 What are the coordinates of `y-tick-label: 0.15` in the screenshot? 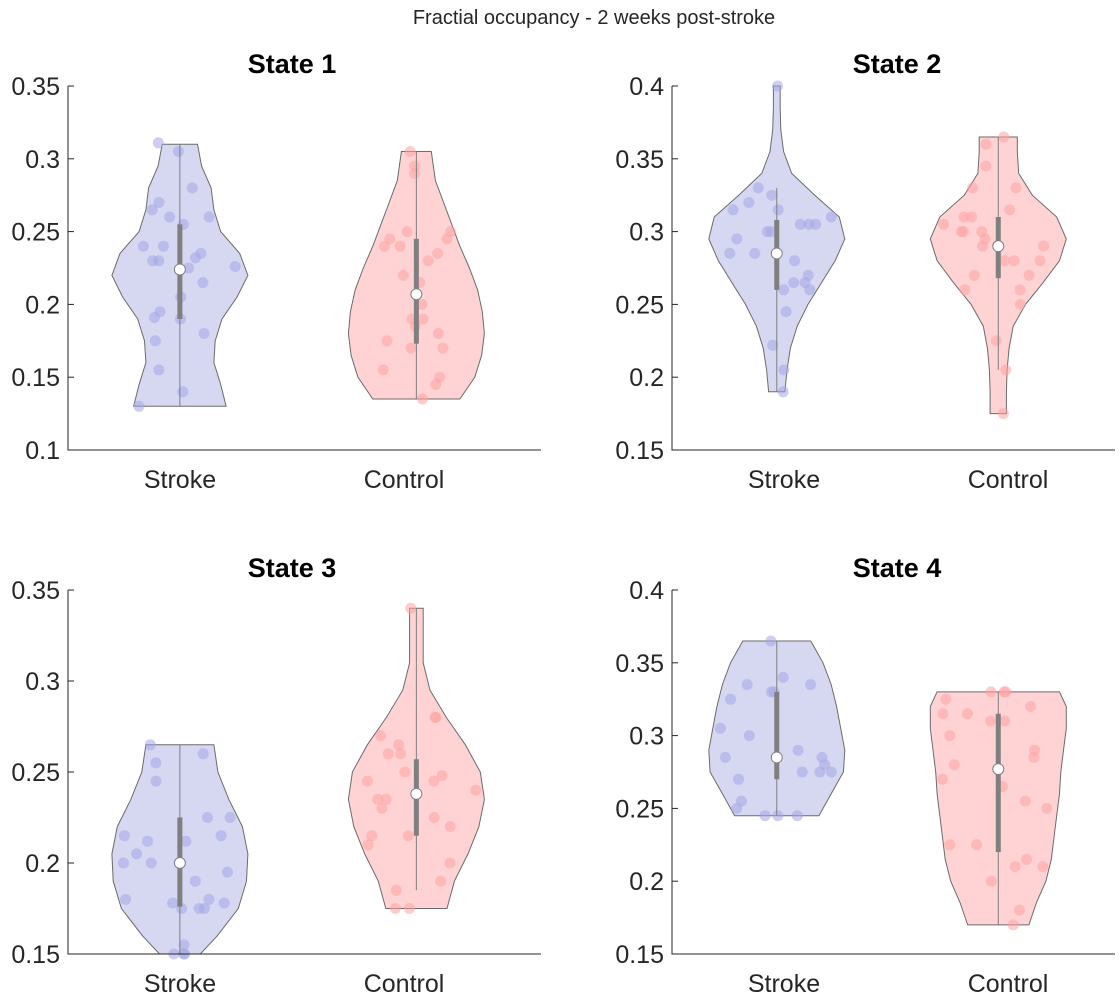 It's located at (35, 378).